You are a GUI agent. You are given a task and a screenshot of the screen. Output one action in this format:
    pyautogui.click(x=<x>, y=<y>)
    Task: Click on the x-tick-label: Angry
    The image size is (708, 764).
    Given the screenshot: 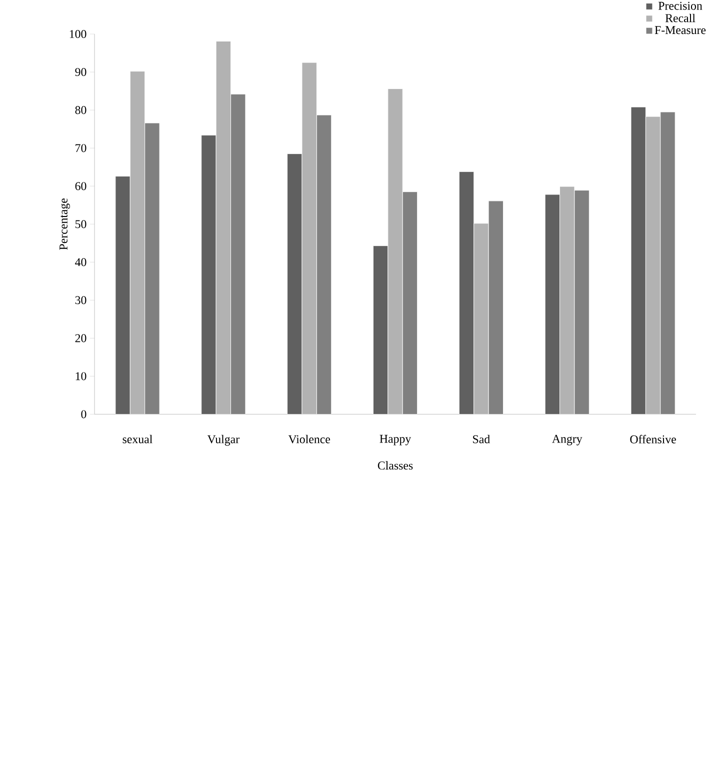 What is the action you would take?
    pyautogui.click(x=567, y=440)
    